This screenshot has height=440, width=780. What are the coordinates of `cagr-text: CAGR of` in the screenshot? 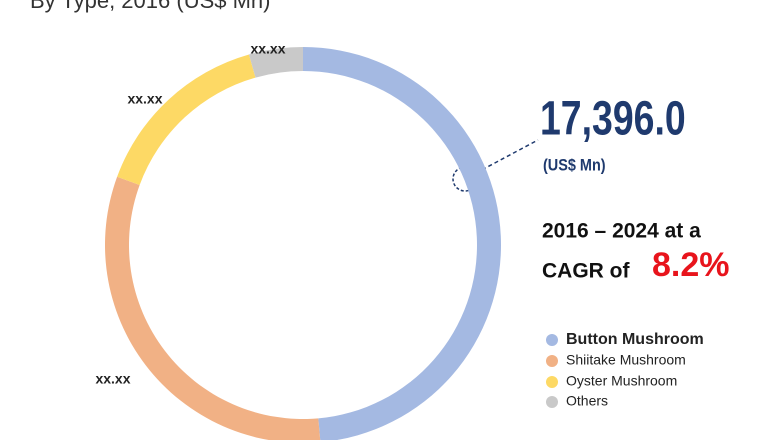 It's located at (586, 271).